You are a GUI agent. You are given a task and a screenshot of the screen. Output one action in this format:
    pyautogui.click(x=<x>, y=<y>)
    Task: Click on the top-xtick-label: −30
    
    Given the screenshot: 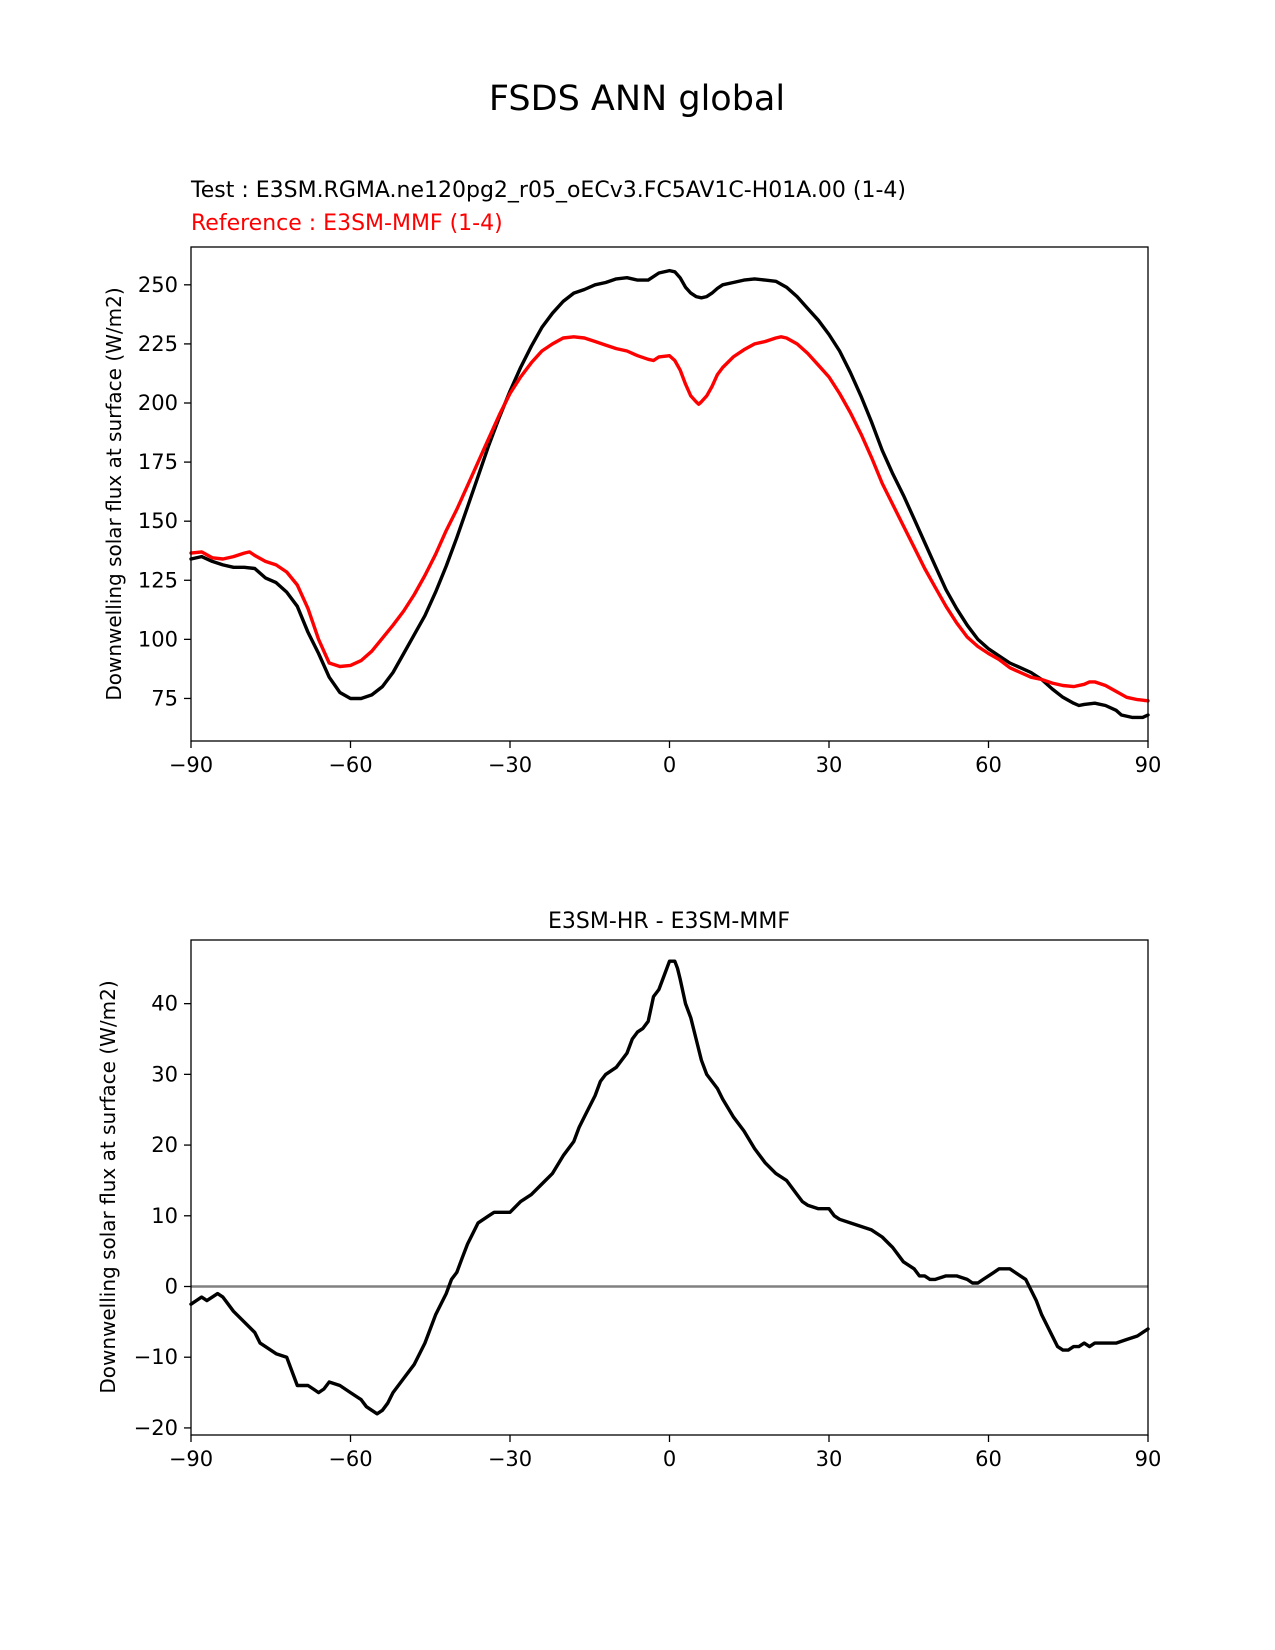 What is the action you would take?
    pyautogui.click(x=510, y=765)
    